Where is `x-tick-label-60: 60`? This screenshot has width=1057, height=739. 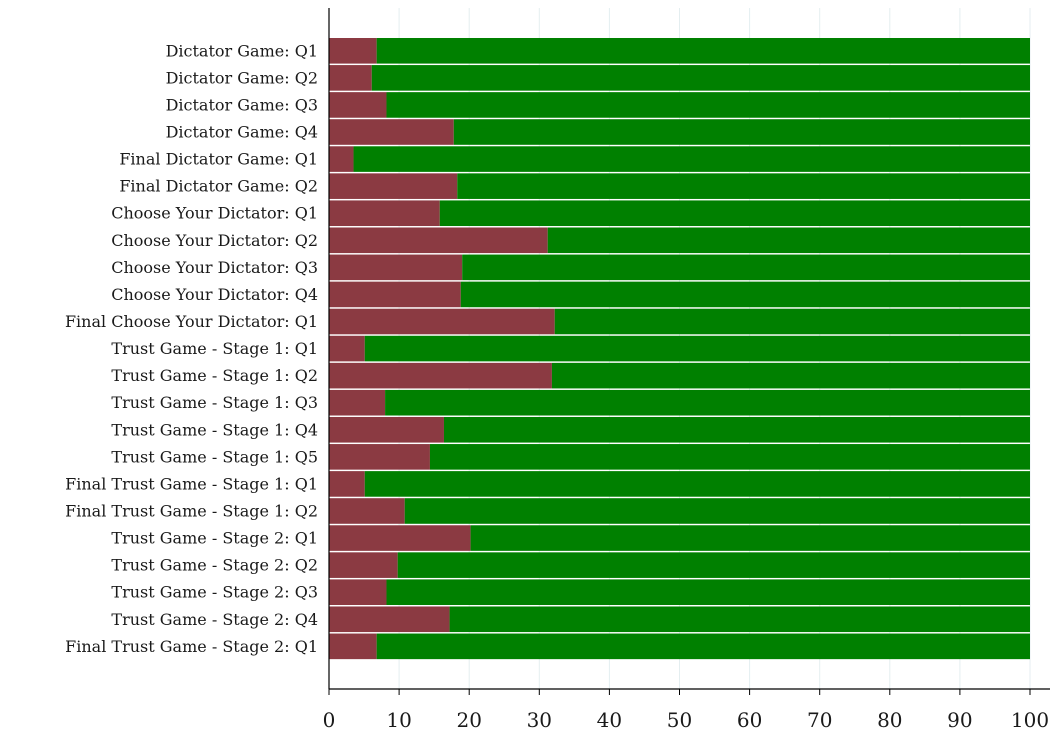 x-tick-label-60: 60 is located at coordinates (749, 720).